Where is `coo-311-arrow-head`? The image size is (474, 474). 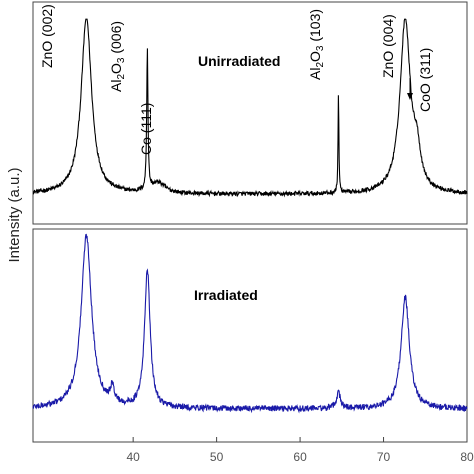
coo-311-arrow-head is located at coordinates (410, 96).